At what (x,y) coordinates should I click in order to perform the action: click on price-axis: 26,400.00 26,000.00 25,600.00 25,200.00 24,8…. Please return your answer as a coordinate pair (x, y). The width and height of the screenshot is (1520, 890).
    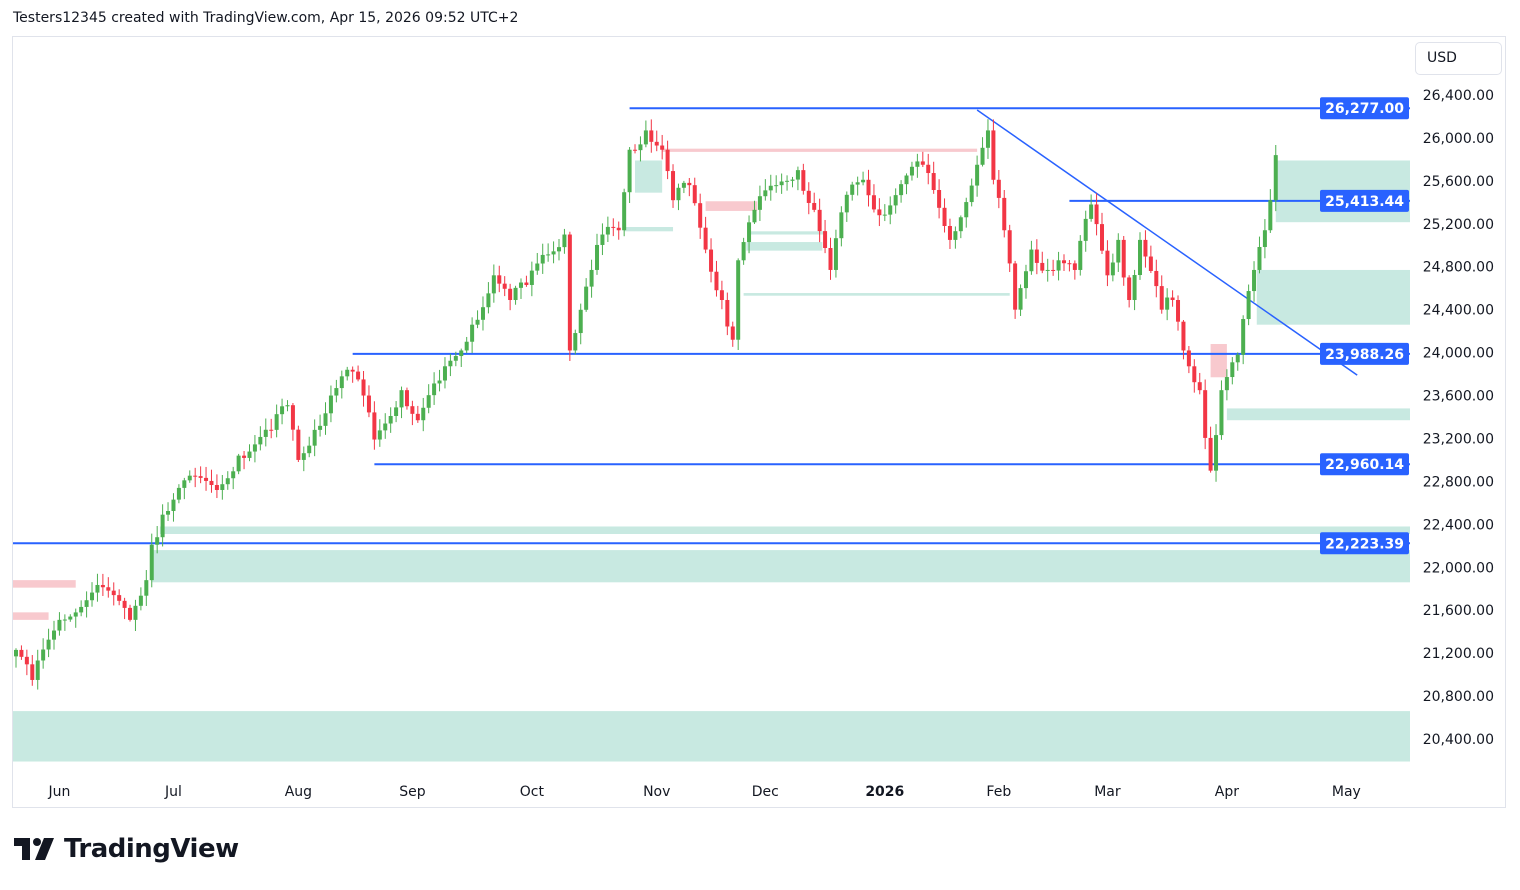
    Looking at the image, I should click on (1458, 418).